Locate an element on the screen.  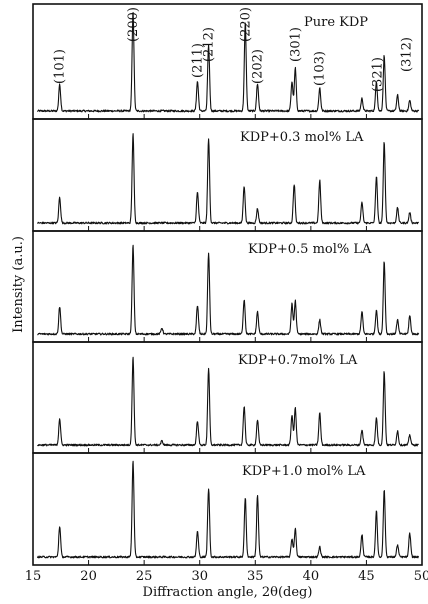
x-tick-label: 40 is located at coordinates (311, 576).